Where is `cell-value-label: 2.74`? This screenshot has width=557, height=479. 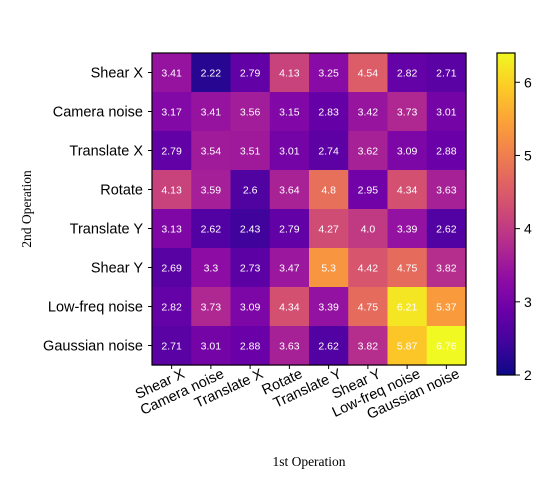
cell-value-label: 2.74 is located at coordinates (328, 152).